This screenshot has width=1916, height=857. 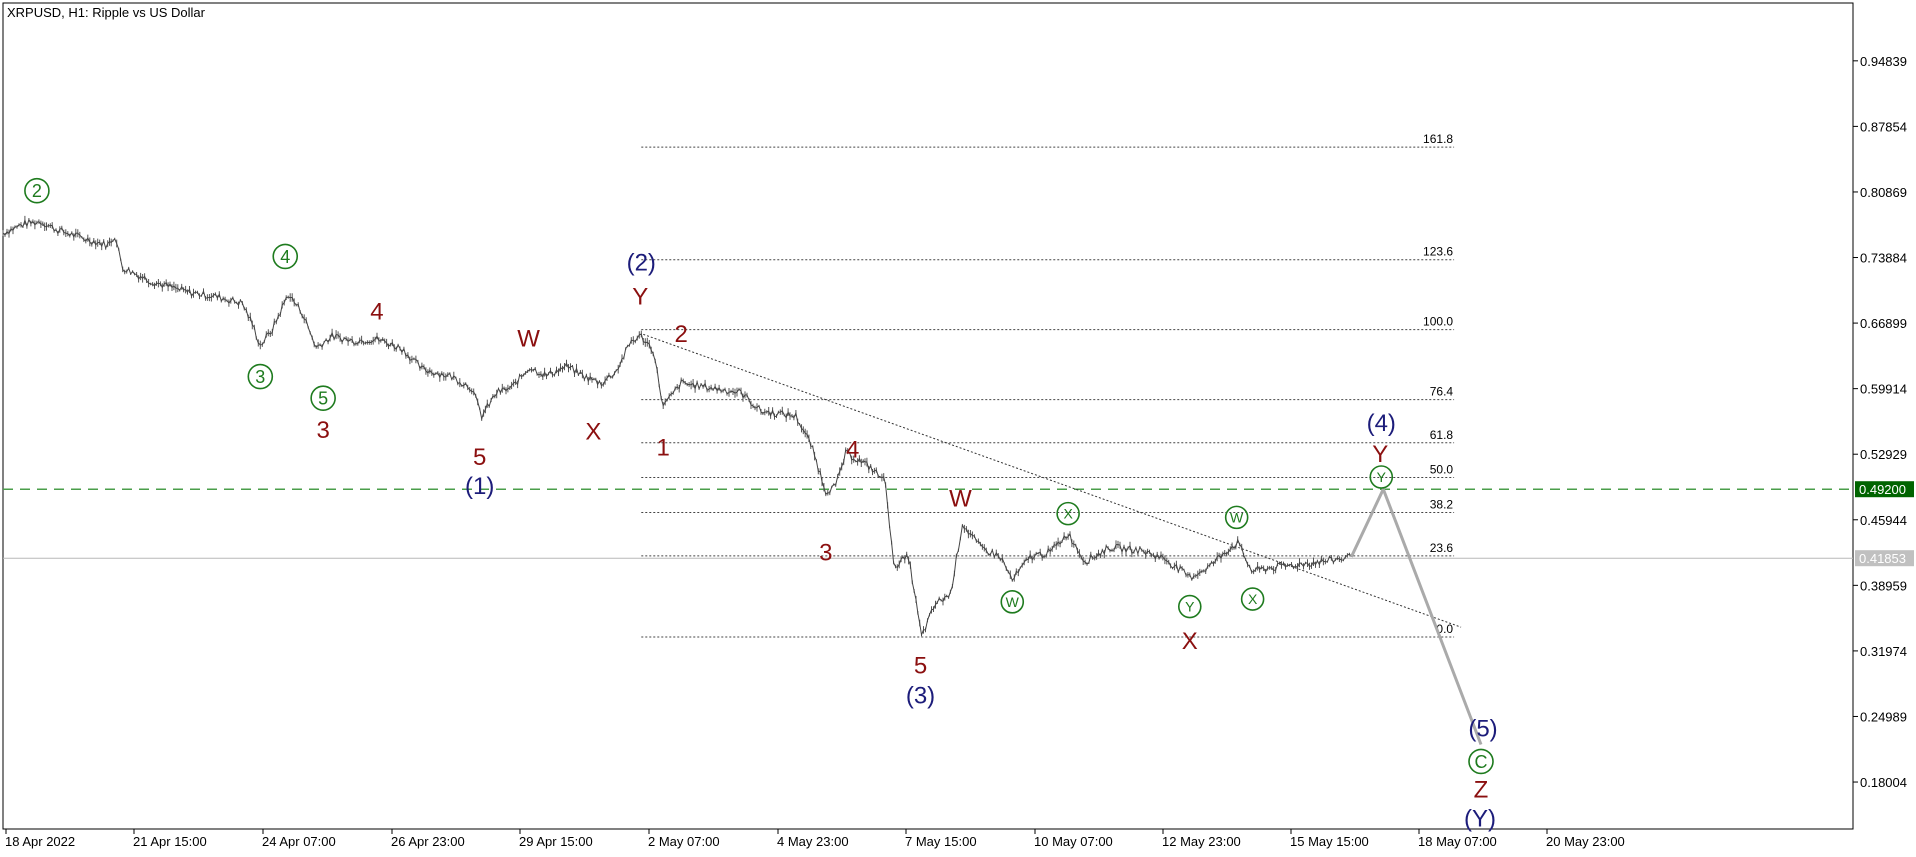 What do you see at coordinates (1201, 841) in the screenshot?
I see `x-tick-label: 12 May 23:00` at bounding box center [1201, 841].